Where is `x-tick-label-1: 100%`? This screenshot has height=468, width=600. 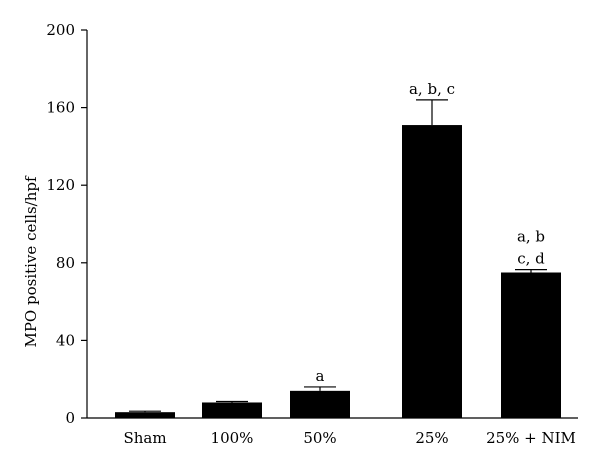
x-tick-label-1: 100% is located at coordinates (232, 438).